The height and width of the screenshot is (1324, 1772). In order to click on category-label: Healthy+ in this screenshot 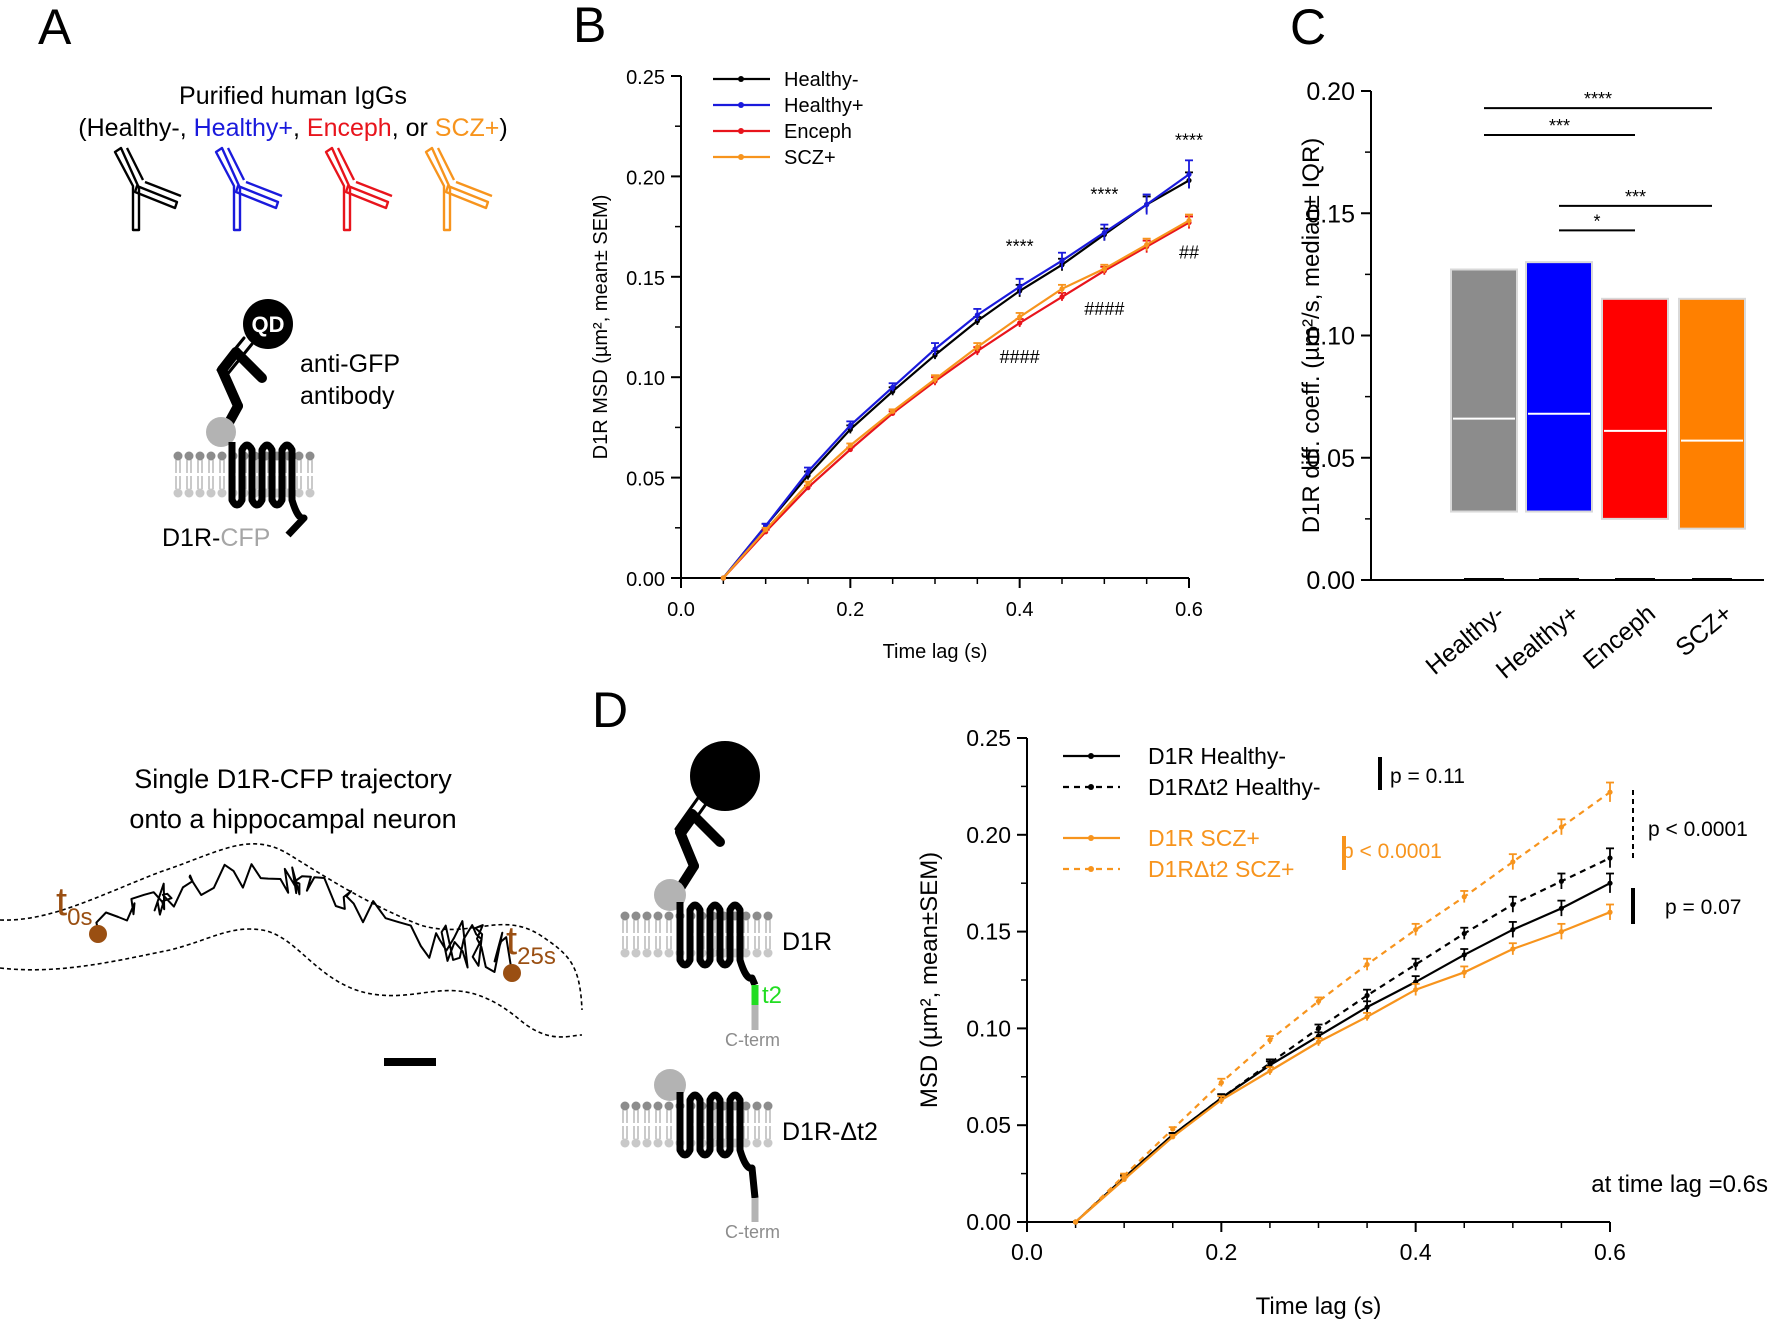, I will do `click(1538, 641)`.